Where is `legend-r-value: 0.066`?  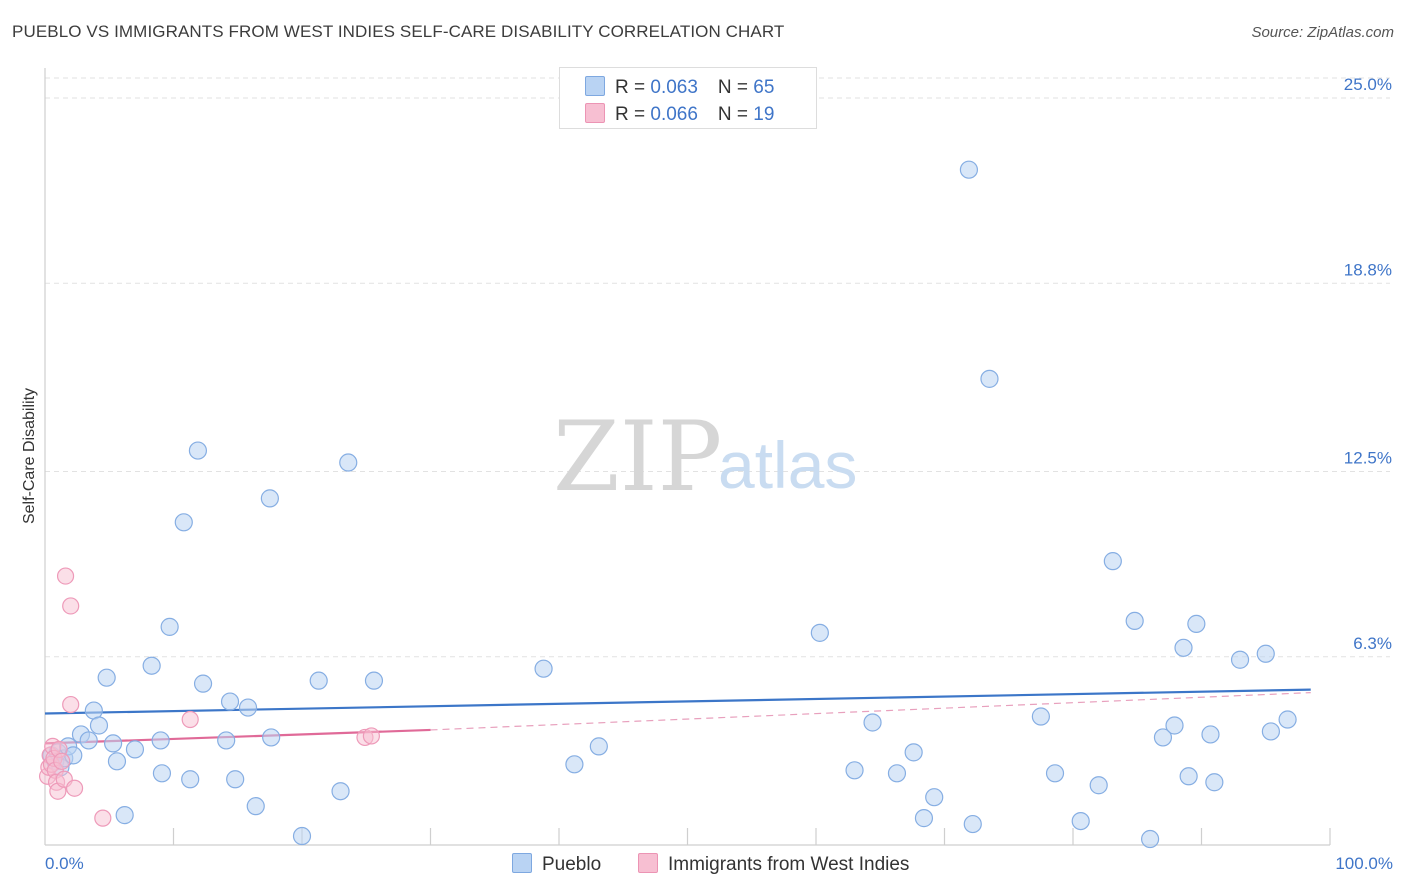
legend-r-value: 0.066 is located at coordinates (674, 114).